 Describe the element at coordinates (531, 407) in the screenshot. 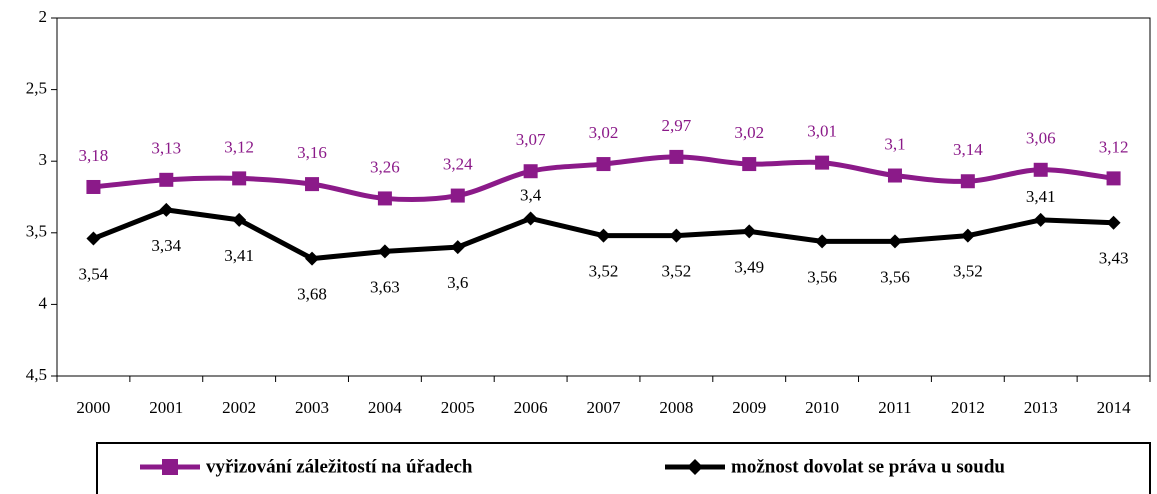

I see `x-tick-label: 2006` at that location.